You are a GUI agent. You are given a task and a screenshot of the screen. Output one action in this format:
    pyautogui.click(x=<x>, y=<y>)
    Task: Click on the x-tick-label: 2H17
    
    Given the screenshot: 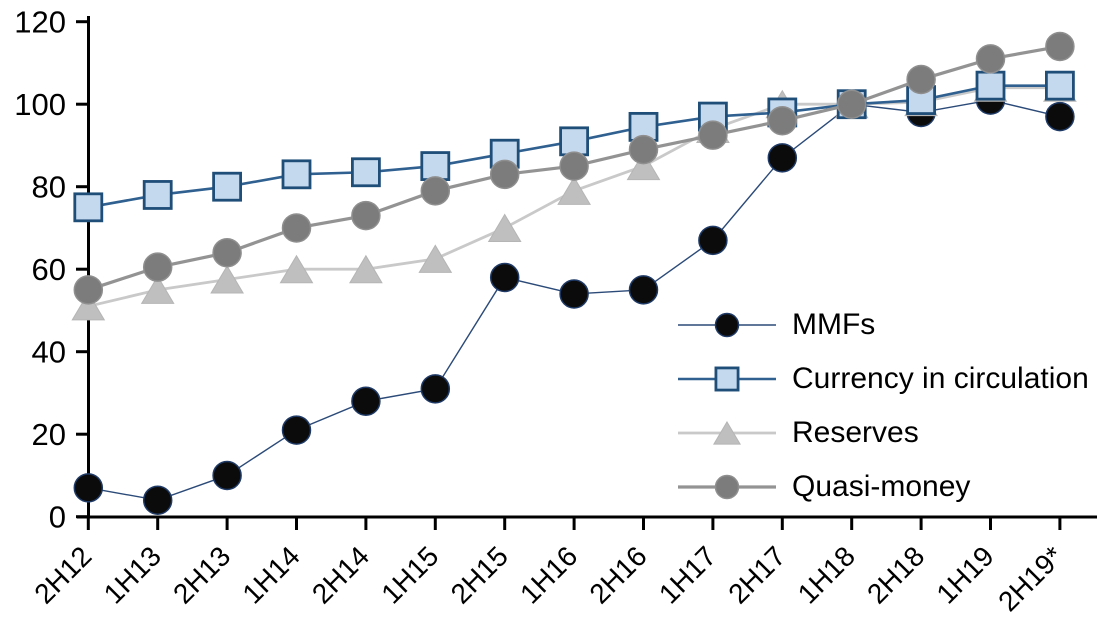 What is the action you would take?
    pyautogui.click(x=756, y=574)
    